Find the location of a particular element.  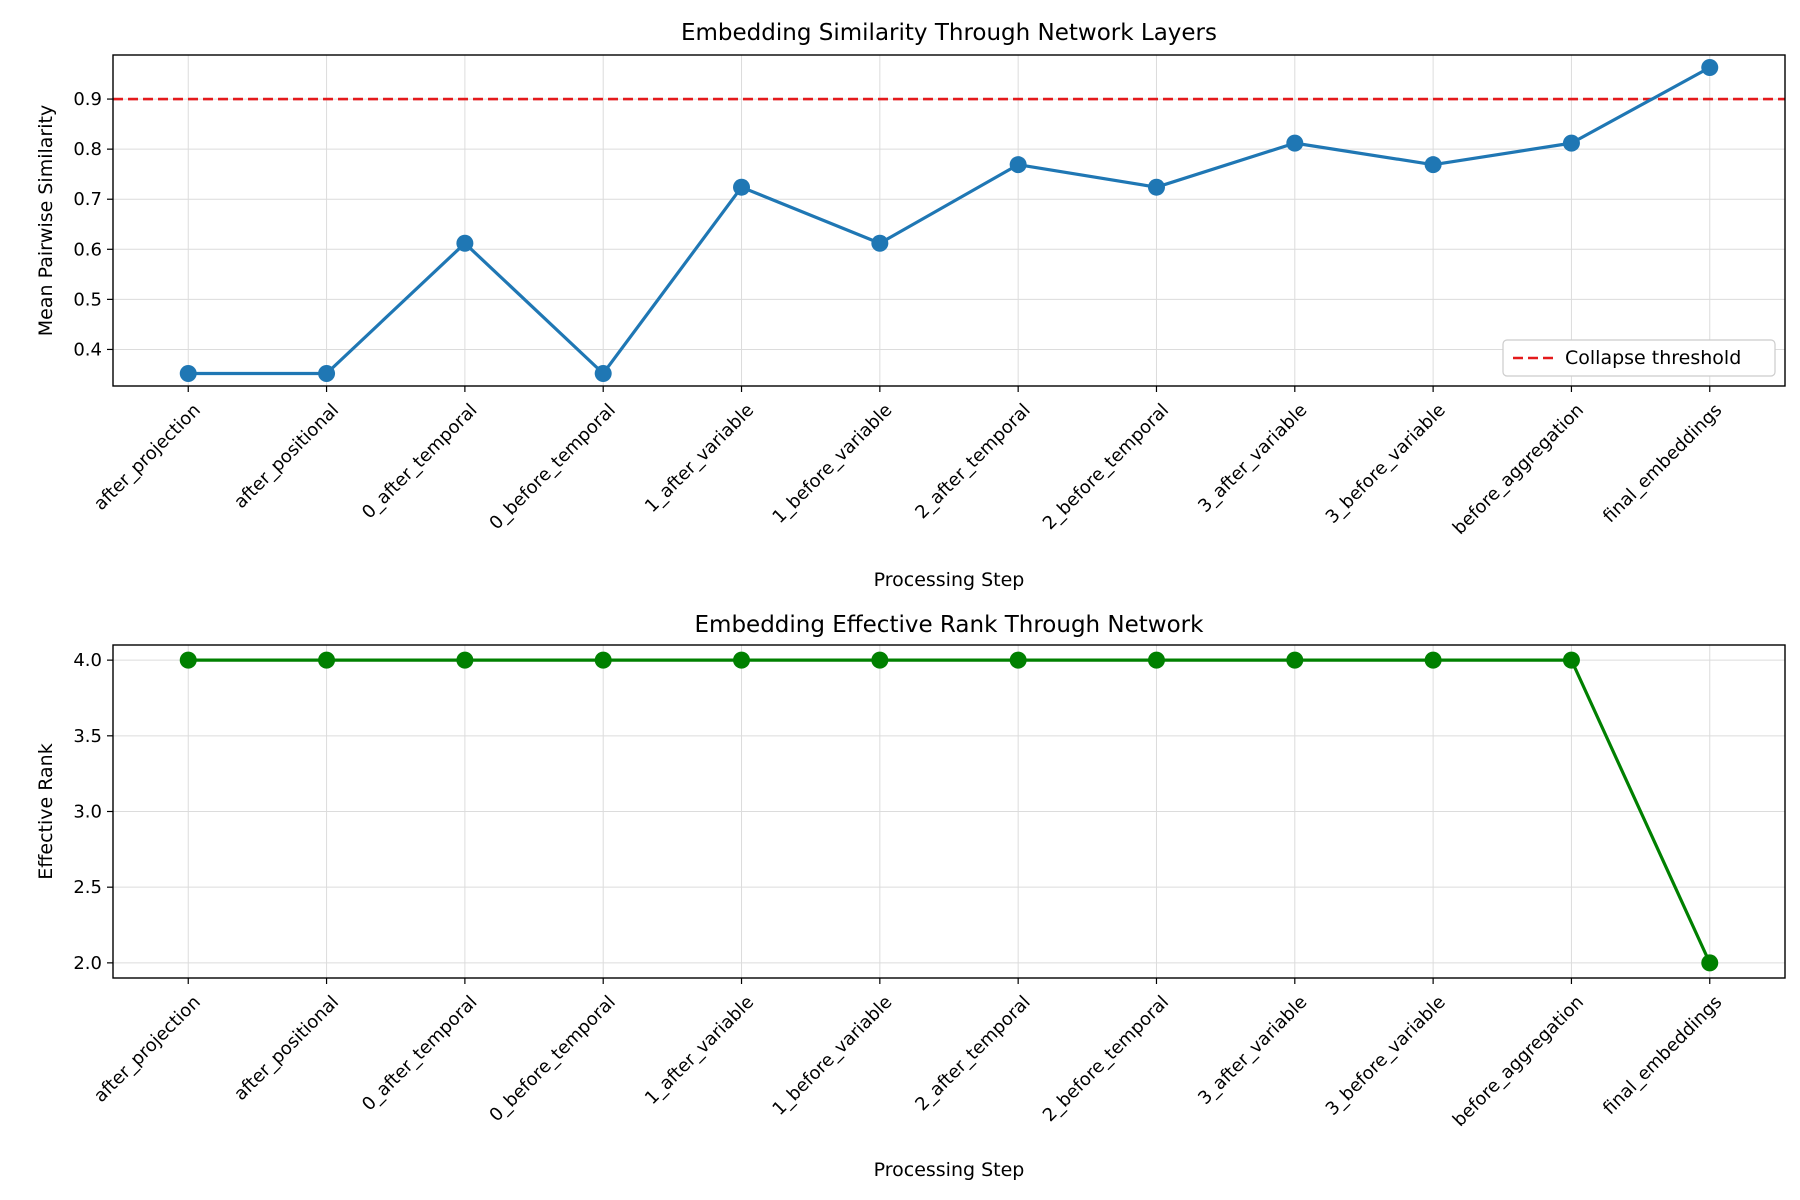

y-tick-label: 4.0 is located at coordinates (87, 660).